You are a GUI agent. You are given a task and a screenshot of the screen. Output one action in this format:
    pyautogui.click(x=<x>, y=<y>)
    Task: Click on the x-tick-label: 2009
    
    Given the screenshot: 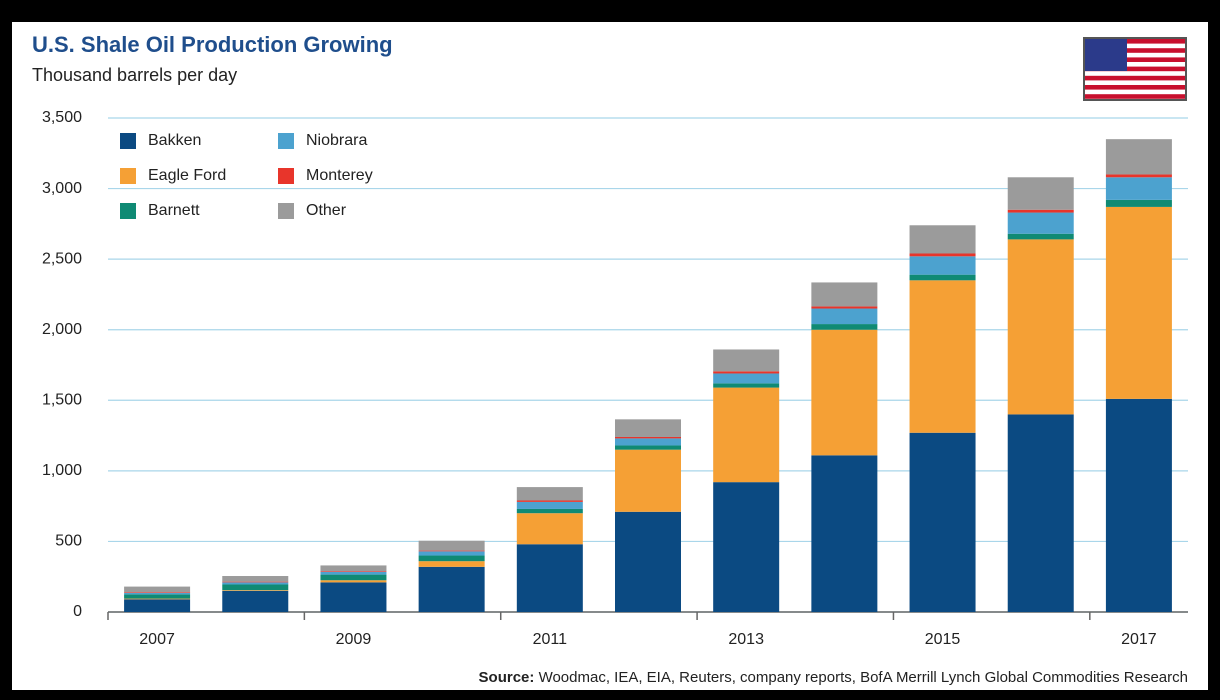 What is the action you would take?
    pyautogui.click(x=354, y=639)
    